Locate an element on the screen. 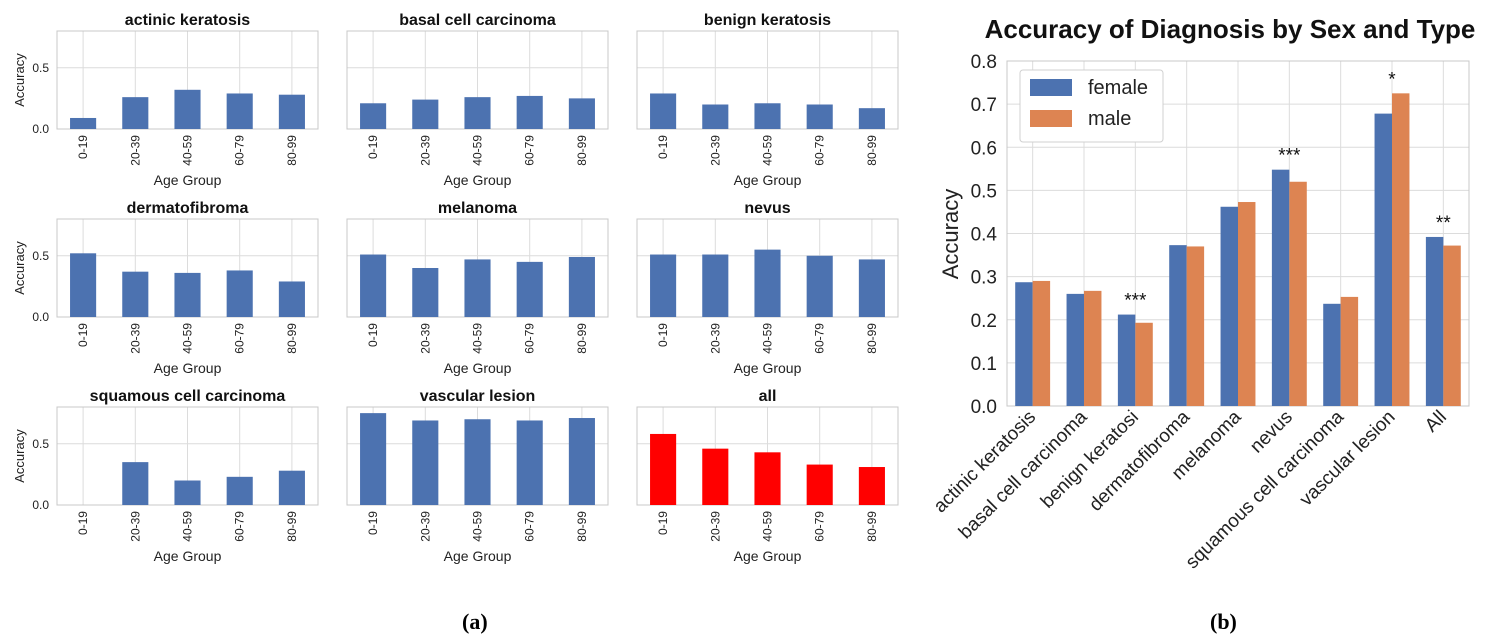 The width and height of the screenshot is (1500, 641). x-tick-label: All is located at coordinates (1436, 422).